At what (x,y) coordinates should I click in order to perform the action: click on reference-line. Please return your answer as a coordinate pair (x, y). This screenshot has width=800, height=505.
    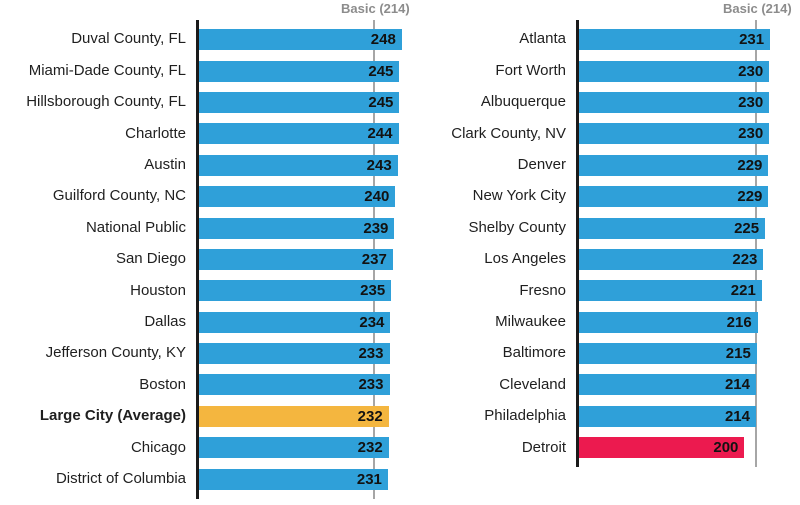
    Looking at the image, I should click on (756, 244).